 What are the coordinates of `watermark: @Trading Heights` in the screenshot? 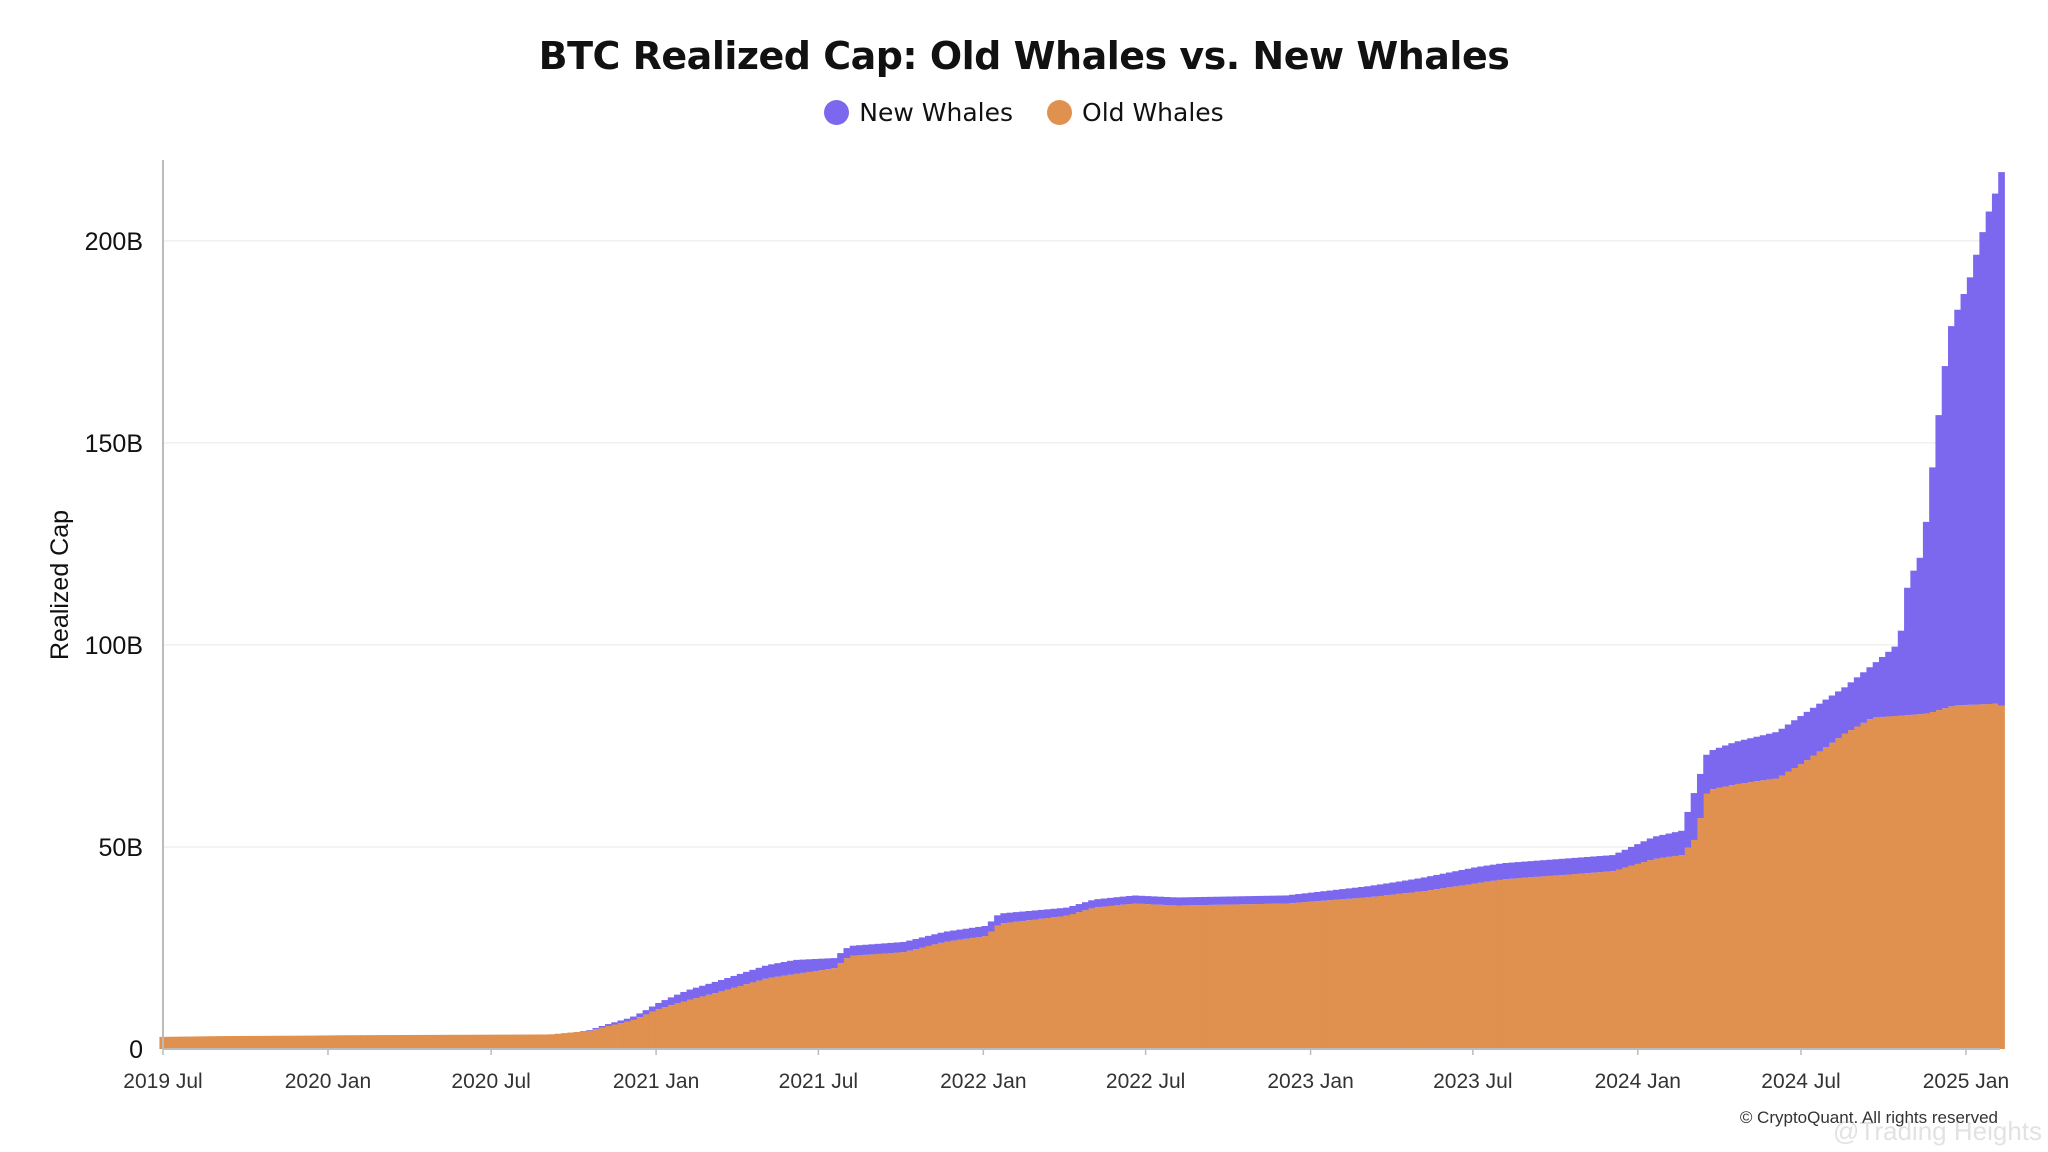 It's located at (1937, 1131).